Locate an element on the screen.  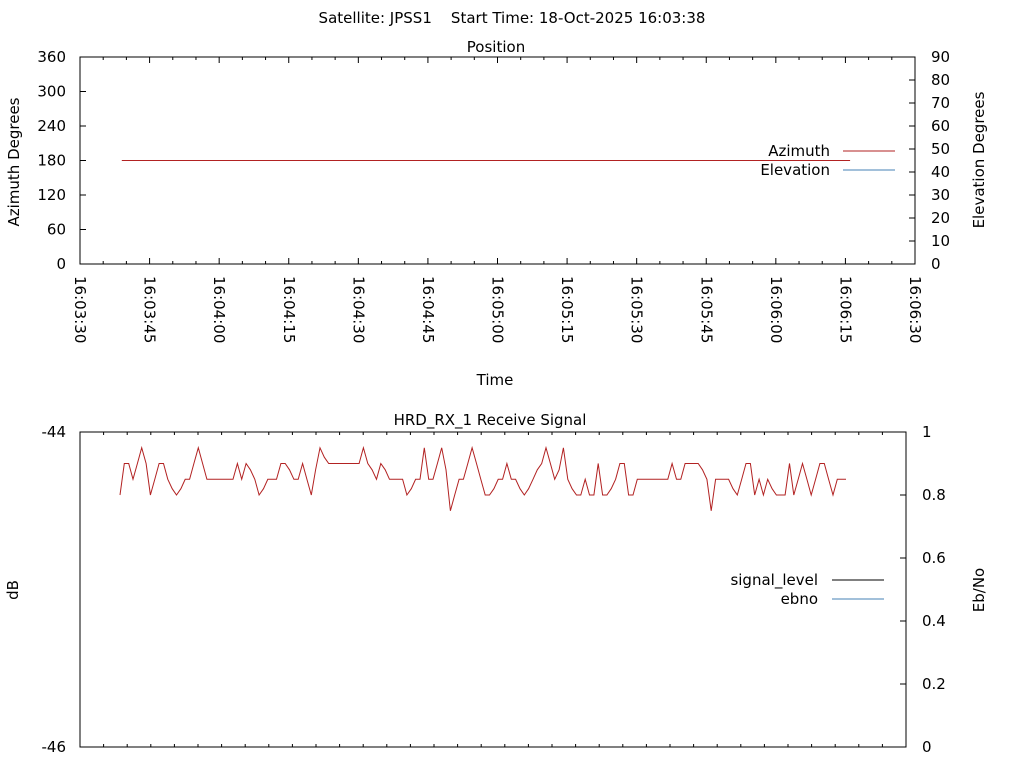
position-y2-tick-label: 50 is located at coordinates (940, 149).